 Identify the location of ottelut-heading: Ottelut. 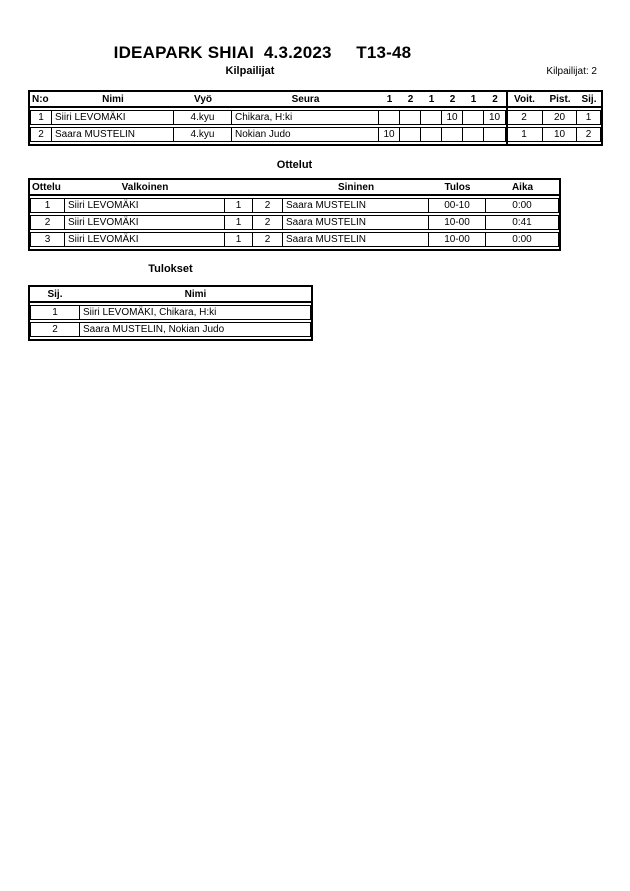
(294, 165).